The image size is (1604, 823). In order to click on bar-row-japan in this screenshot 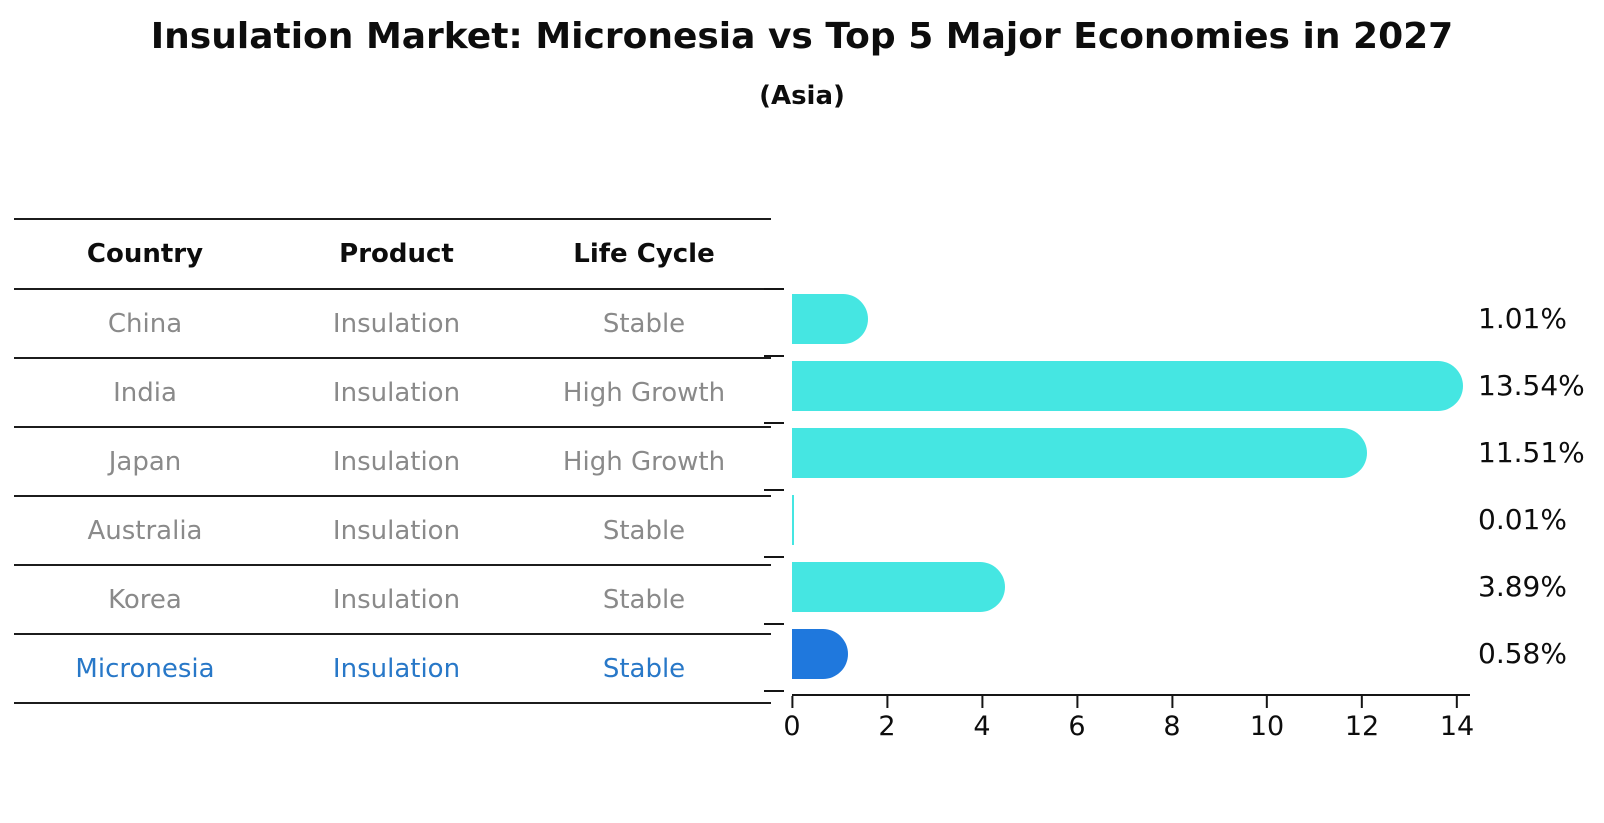, I will do `click(1079, 453)`.